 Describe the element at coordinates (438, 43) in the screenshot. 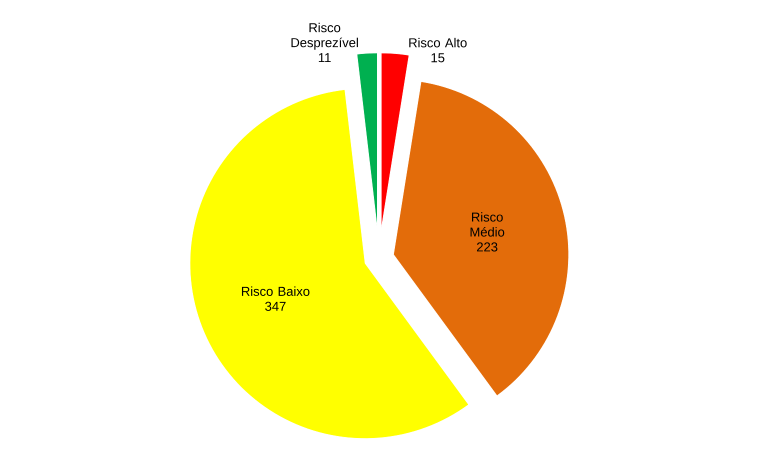

I see `slice-label: Risco Alto` at that location.